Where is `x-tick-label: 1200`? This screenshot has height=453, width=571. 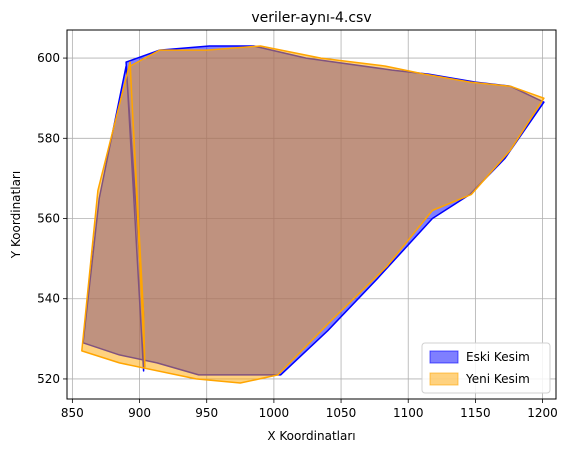
x-tick-label: 1200 is located at coordinates (542, 413).